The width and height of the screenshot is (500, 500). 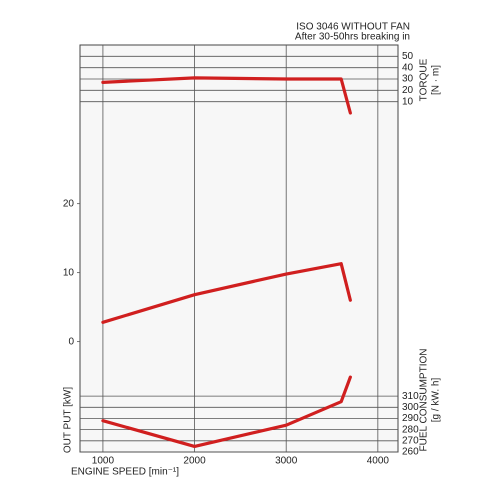 What do you see at coordinates (68, 420) in the screenshot?
I see `axis-label: OUT PUT [kW]` at bounding box center [68, 420].